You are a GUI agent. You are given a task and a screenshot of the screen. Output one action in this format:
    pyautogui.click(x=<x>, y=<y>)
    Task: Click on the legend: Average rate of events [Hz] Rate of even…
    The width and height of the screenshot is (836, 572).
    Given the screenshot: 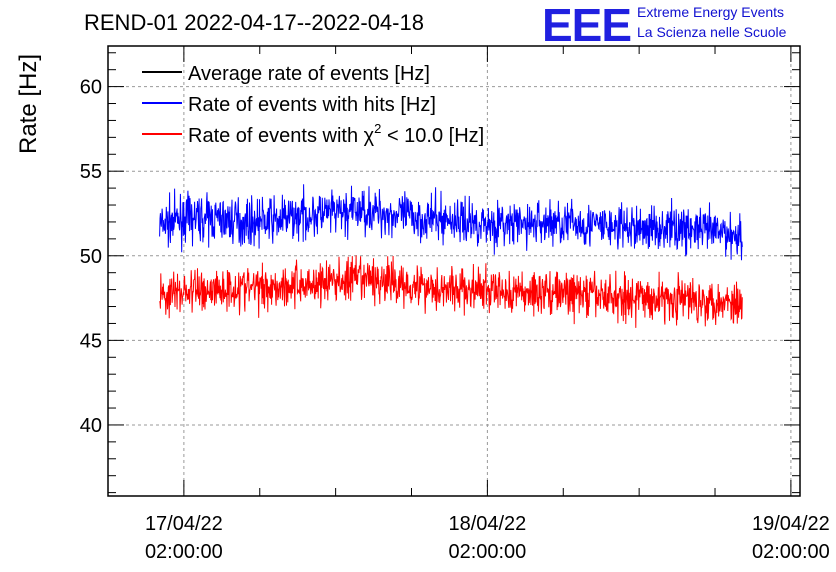 What is the action you would take?
    pyautogui.click(x=313, y=105)
    